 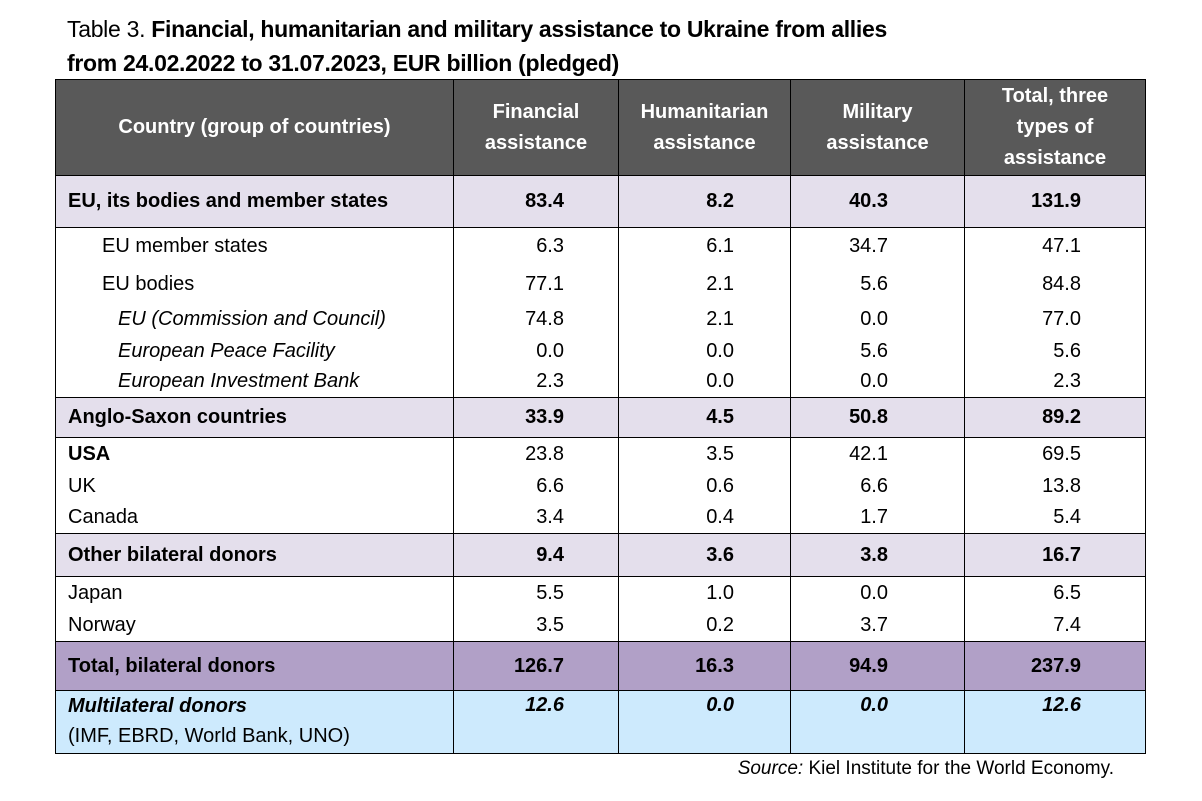 I want to click on table-row-eu-bodies: EU bodies 77.1 2.1 5.6 84.8, so click(x=600, y=284).